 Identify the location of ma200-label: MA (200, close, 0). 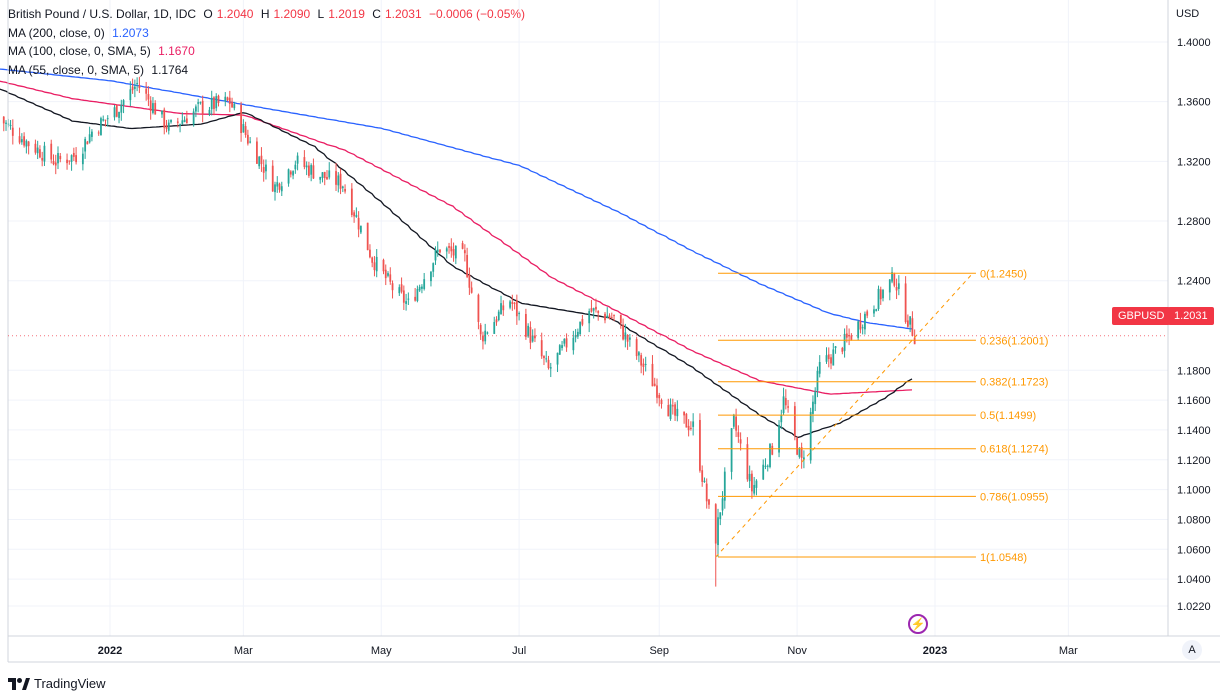
(56, 32).